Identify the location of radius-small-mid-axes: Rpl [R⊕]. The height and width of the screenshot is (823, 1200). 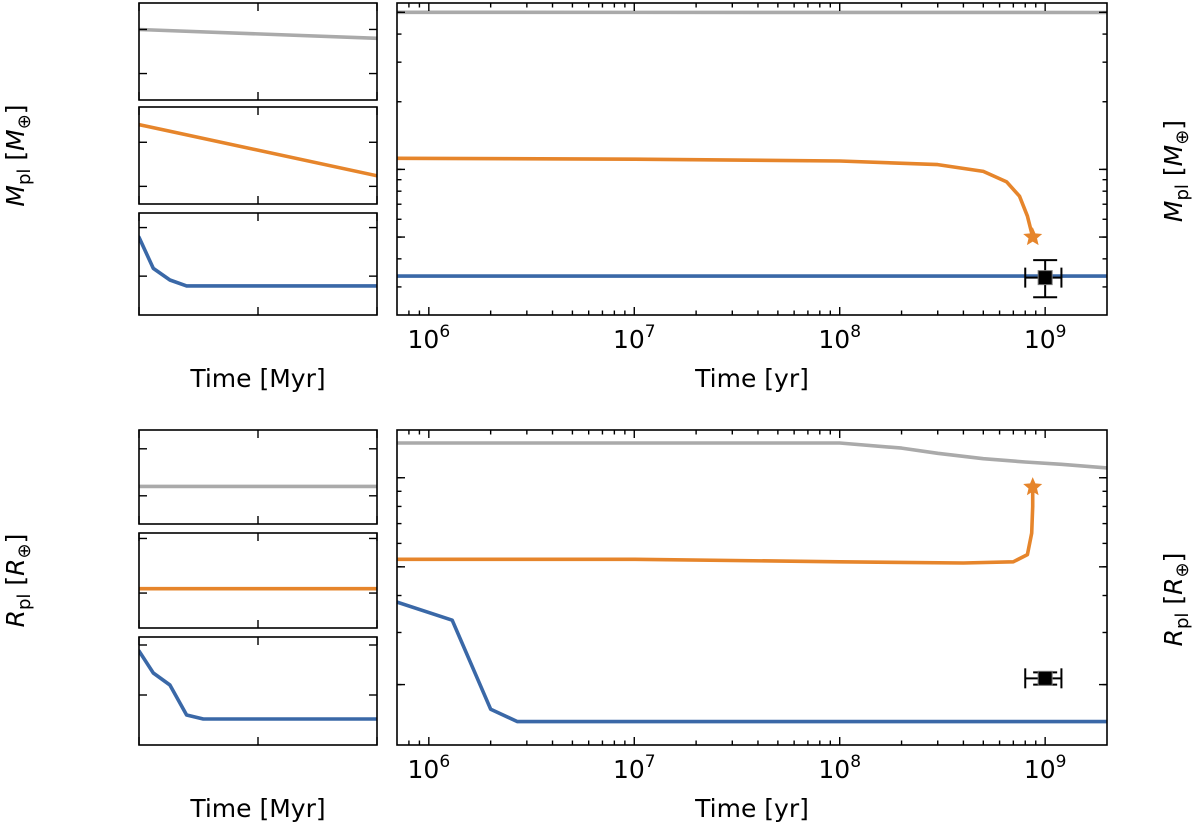
(189, 580).